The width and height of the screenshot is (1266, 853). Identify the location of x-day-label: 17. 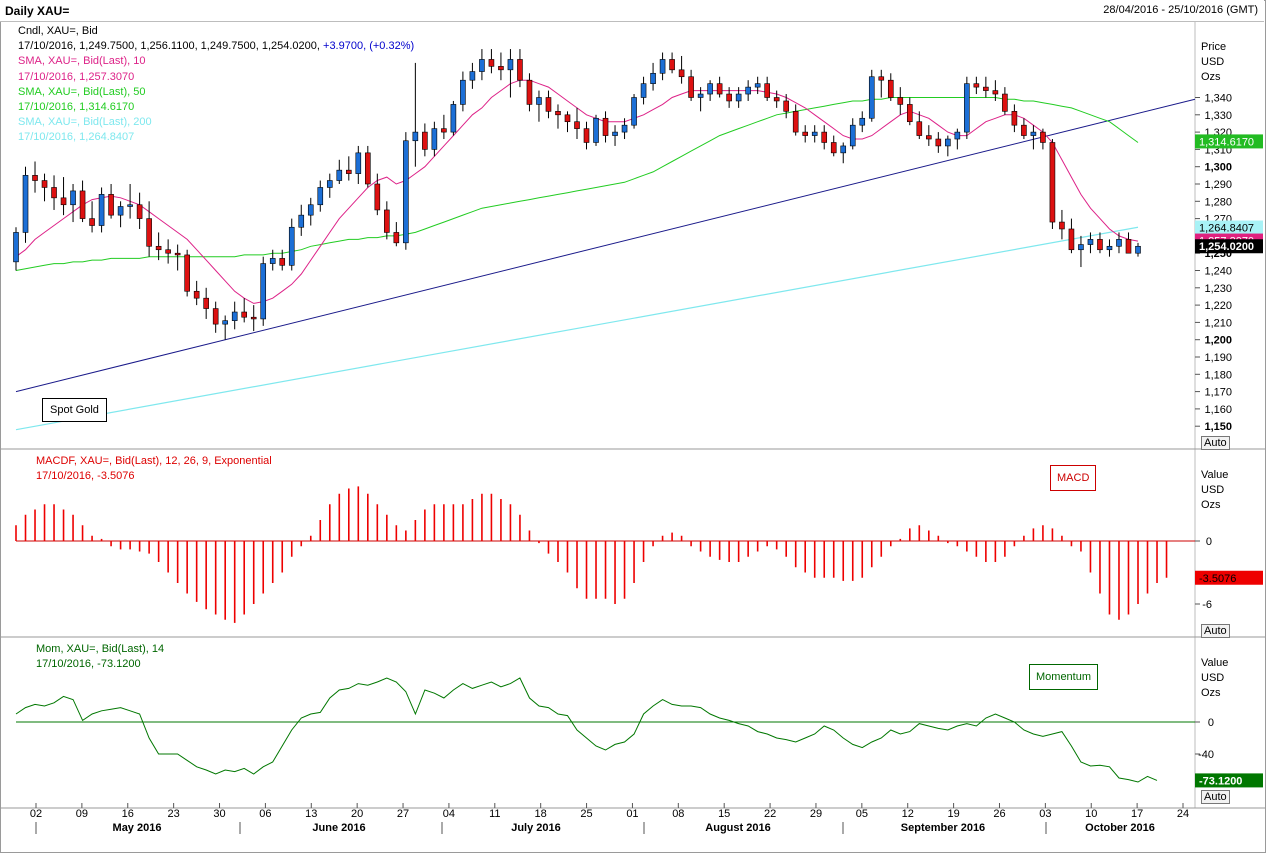
(1137, 814).